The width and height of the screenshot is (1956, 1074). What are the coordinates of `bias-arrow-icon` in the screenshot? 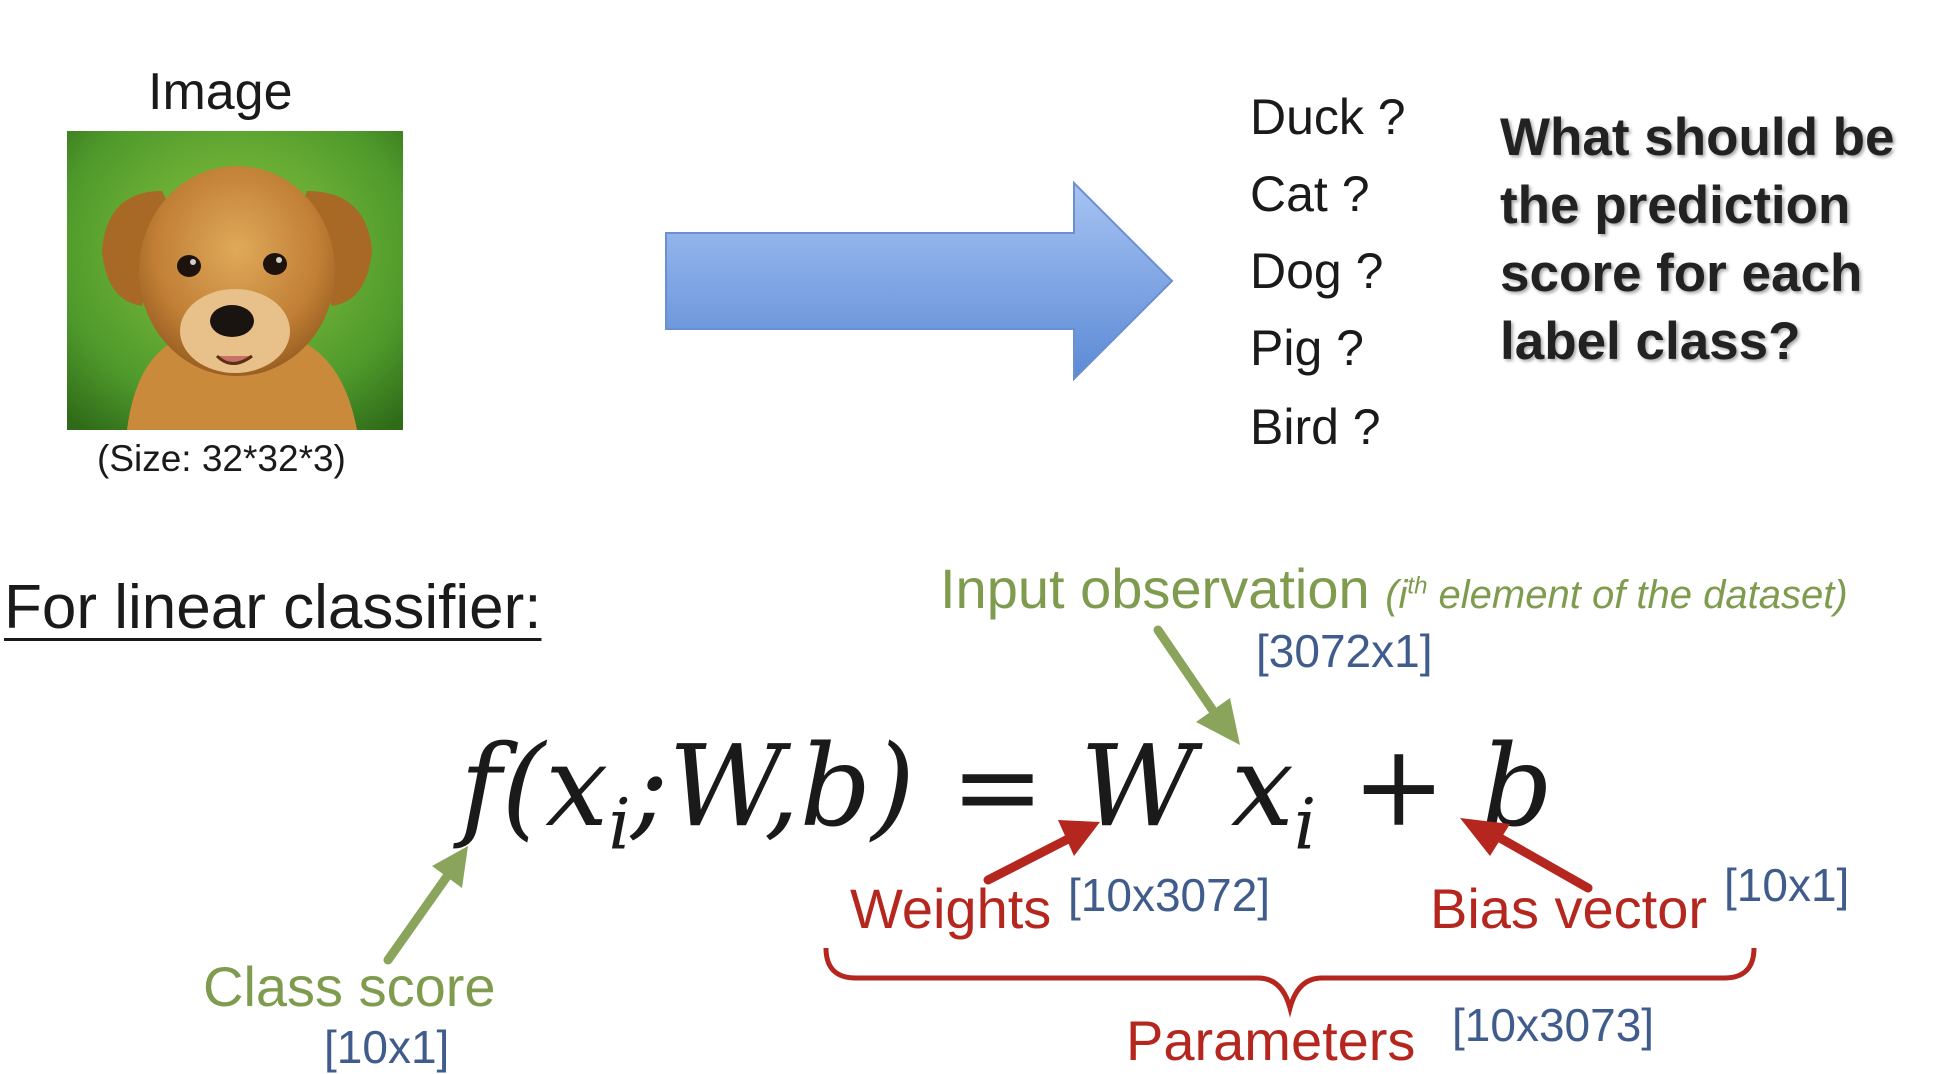 It's located at (1544, 863).